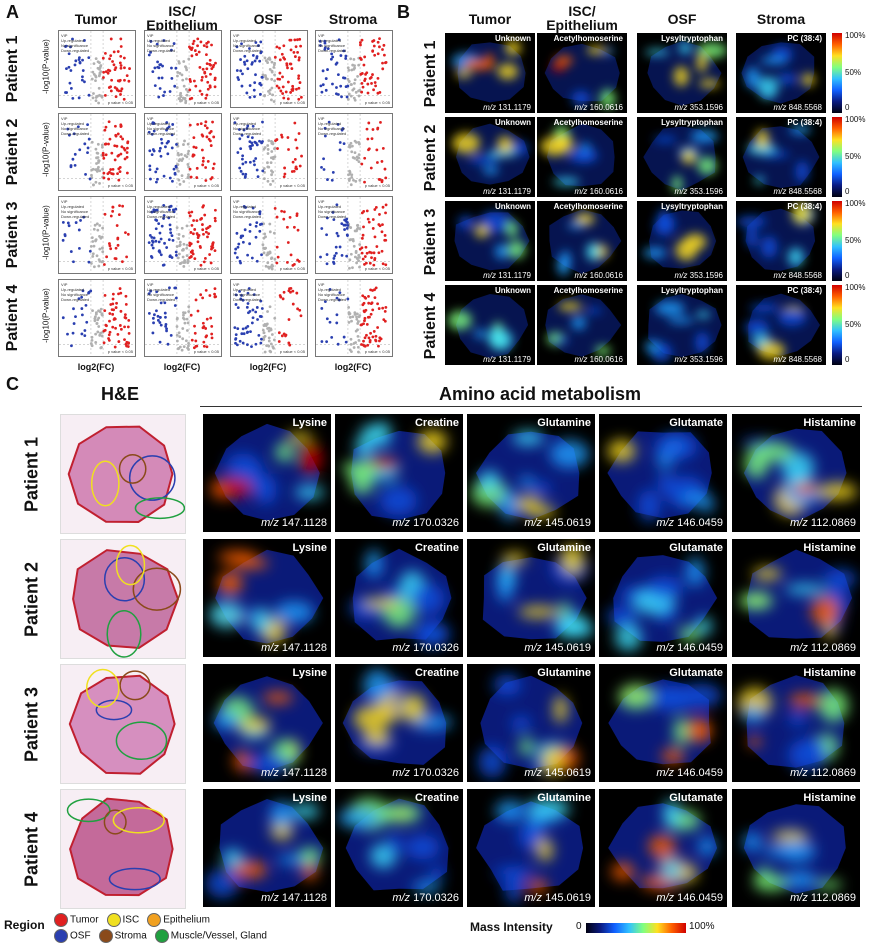 This screenshot has height=946, width=869. I want to click on region-name: Muscle/Vessel, Gland, so click(218, 936).